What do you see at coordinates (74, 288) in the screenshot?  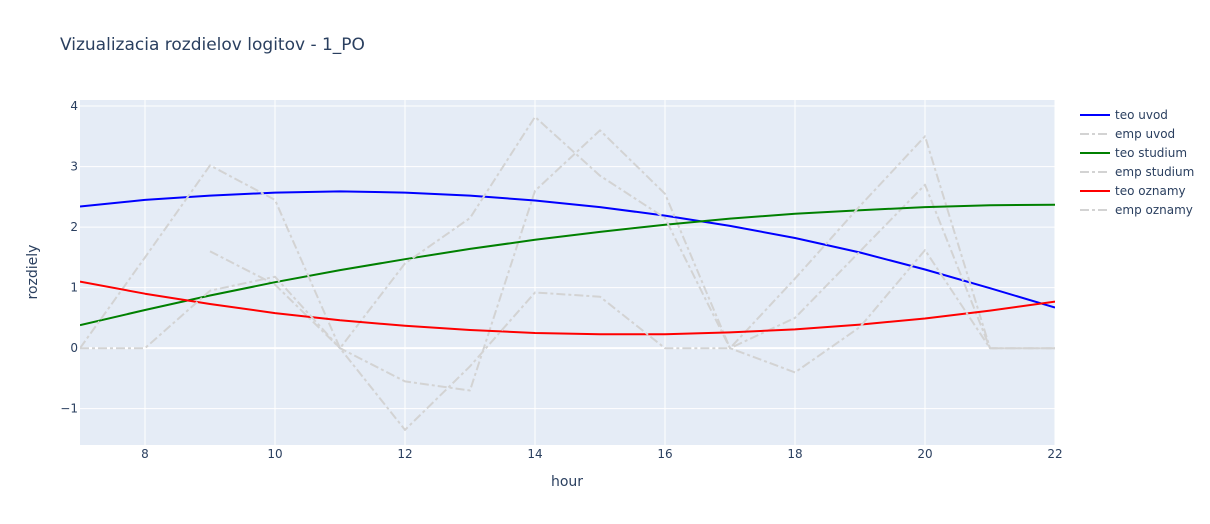 I see `y-tick-label: 1` at bounding box center [74, 288].